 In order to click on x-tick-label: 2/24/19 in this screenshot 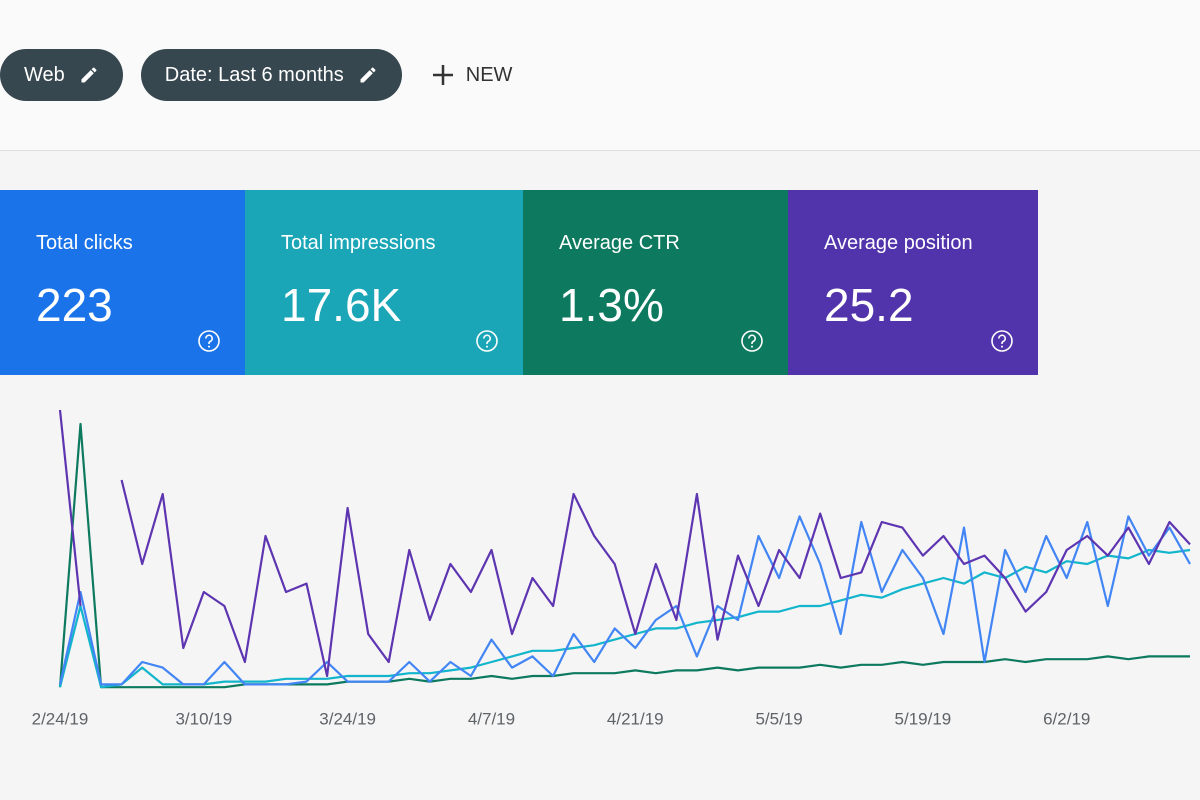, I will do `click(60, 718)`.